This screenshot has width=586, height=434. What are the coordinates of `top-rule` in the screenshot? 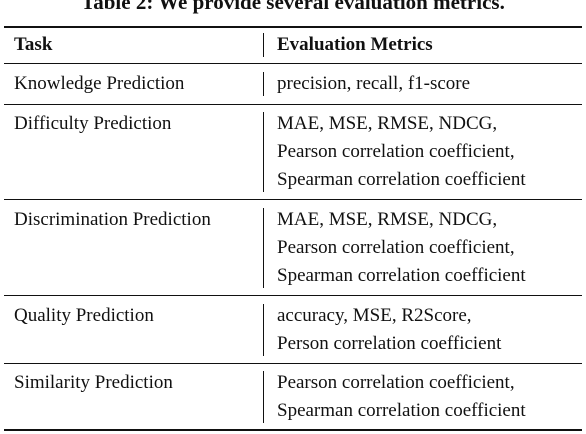 It's located at (293, 27).